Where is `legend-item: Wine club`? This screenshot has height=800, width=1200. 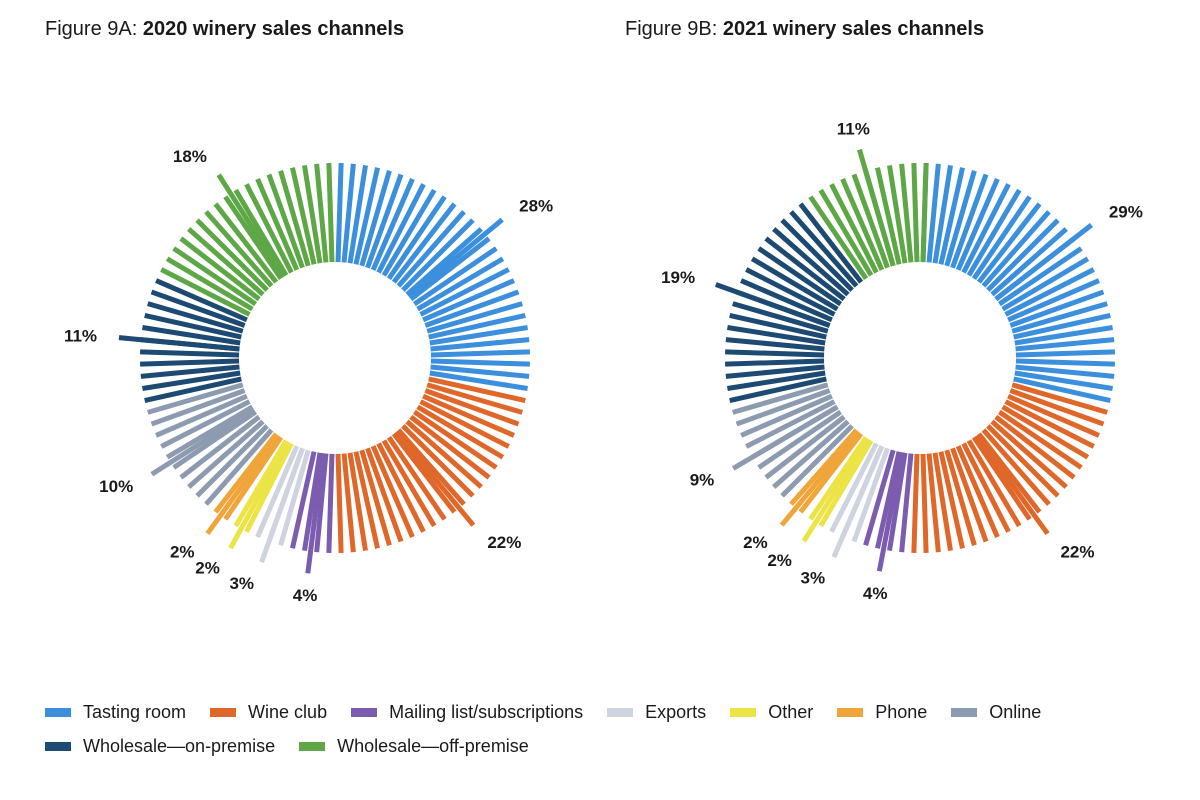 legend-item: Wine club is located at coordinates (268, 712).